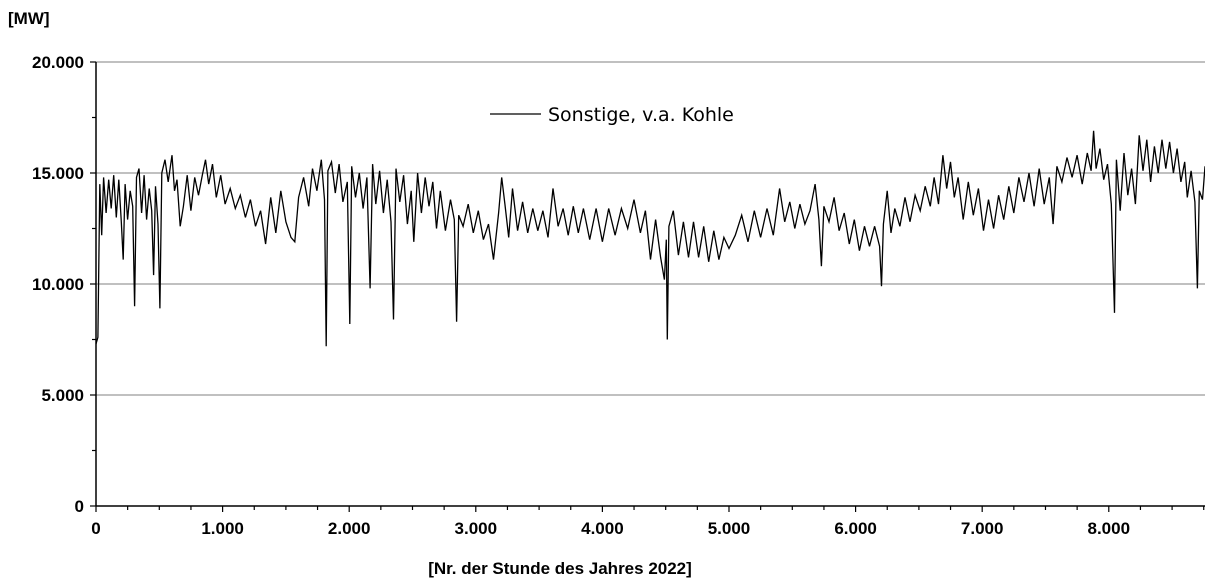 The width and height of the screenshot is (1205, 581). What do you see at coordinates (729, 528) in the screenshot?
I see `x-tick-label-5: 5.000` at bounding box center [729, 528].